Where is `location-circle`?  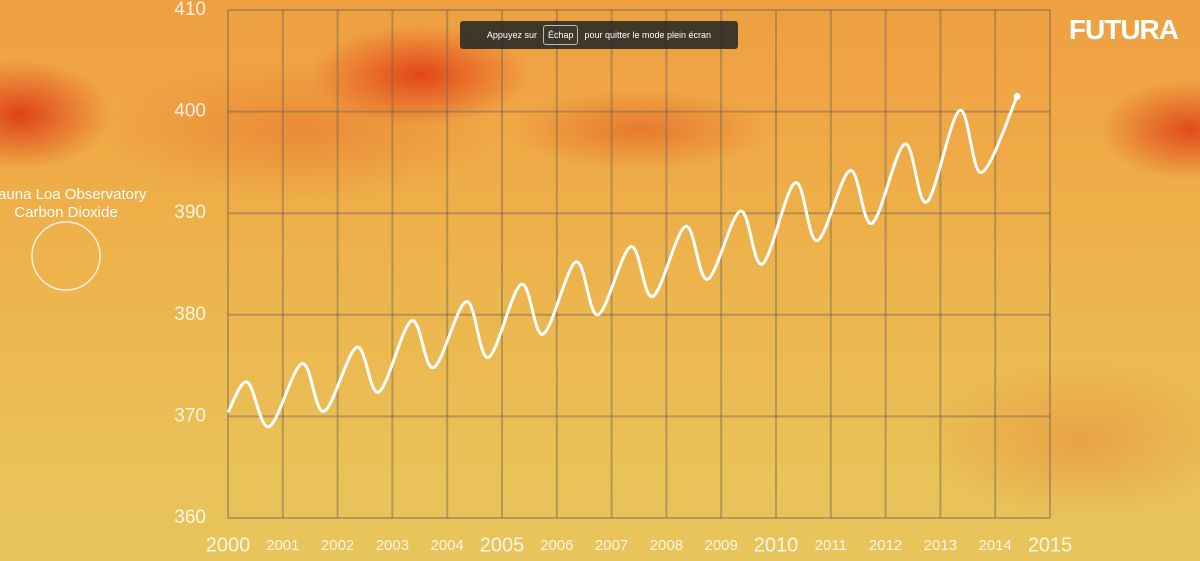
location-circle is located at coordinates (66, 256).